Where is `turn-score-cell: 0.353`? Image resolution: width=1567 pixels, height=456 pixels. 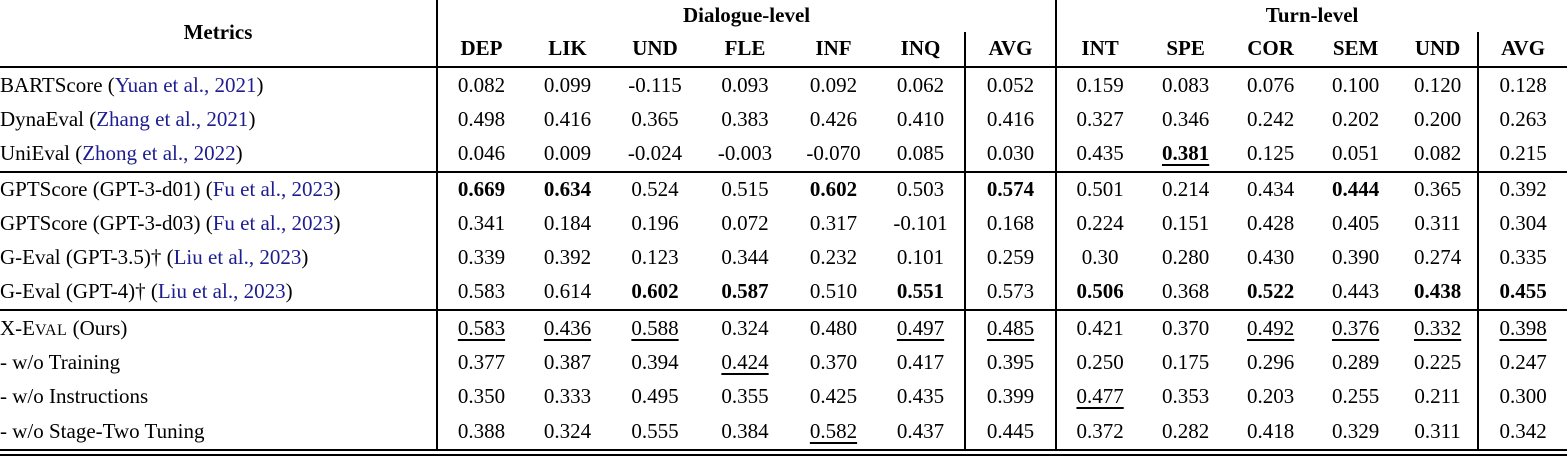
turn-score-cell: 0.353 is located at coordinates (1185, 397).